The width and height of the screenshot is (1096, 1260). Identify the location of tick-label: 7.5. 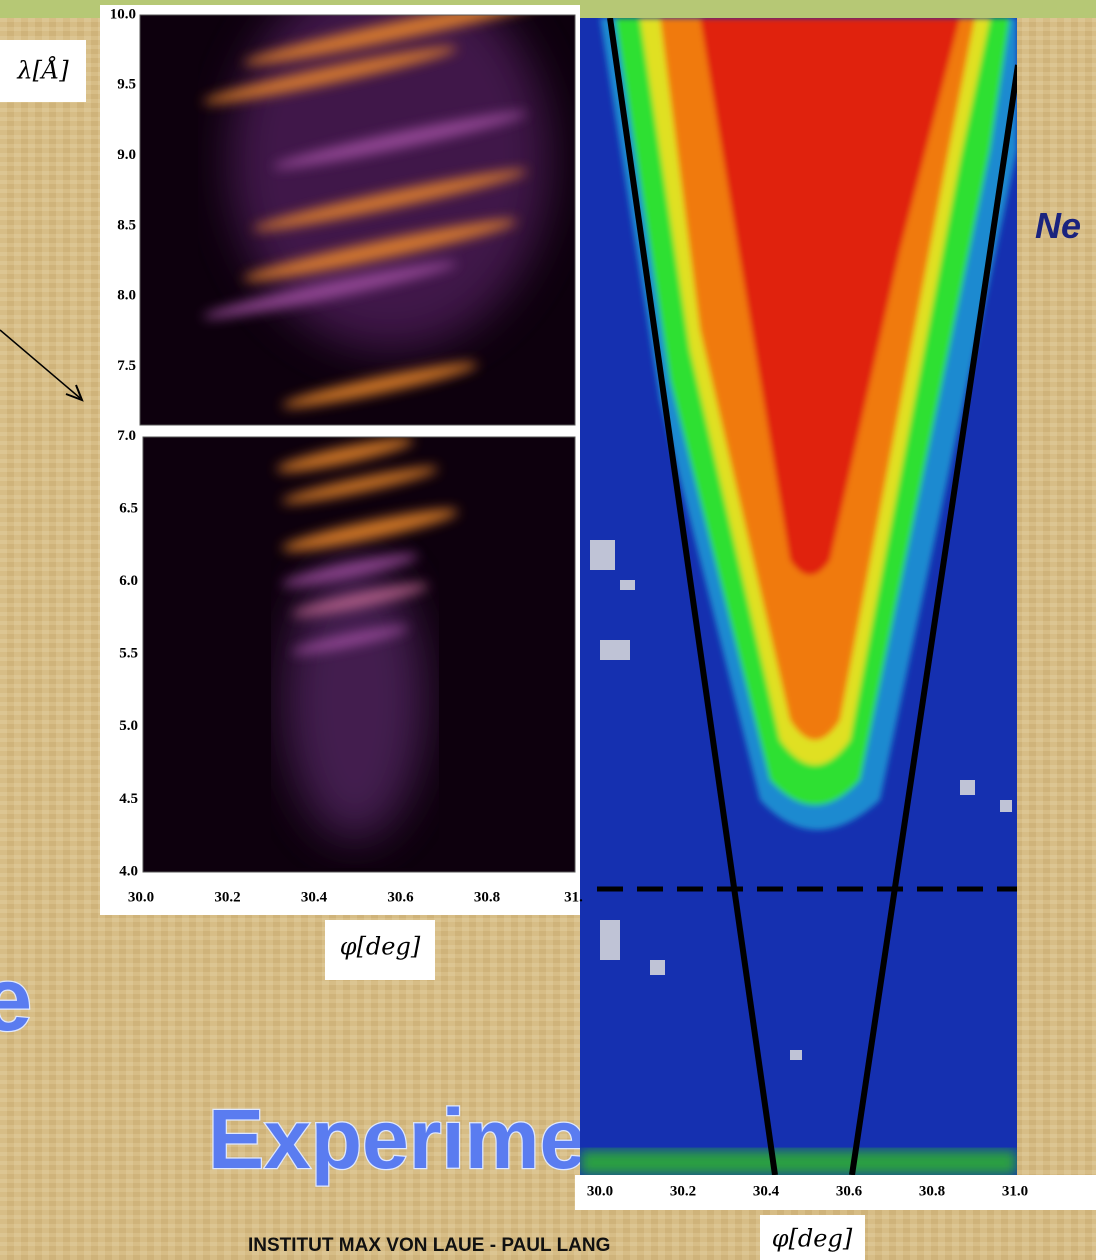
(126, 366).